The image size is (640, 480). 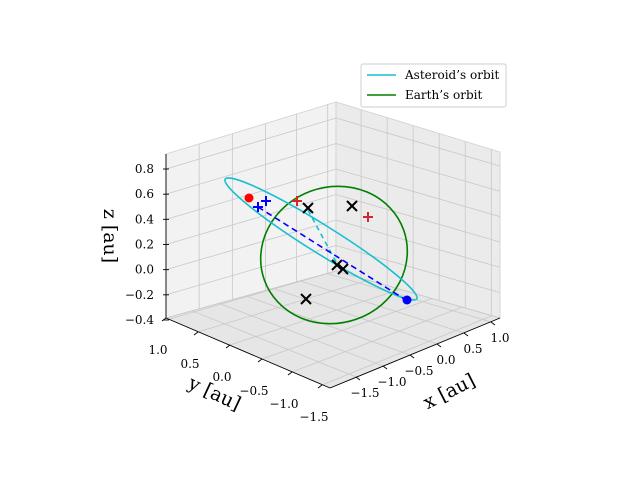 I want to click on y-tick-label: −0.5, so click(x=253, y=391).